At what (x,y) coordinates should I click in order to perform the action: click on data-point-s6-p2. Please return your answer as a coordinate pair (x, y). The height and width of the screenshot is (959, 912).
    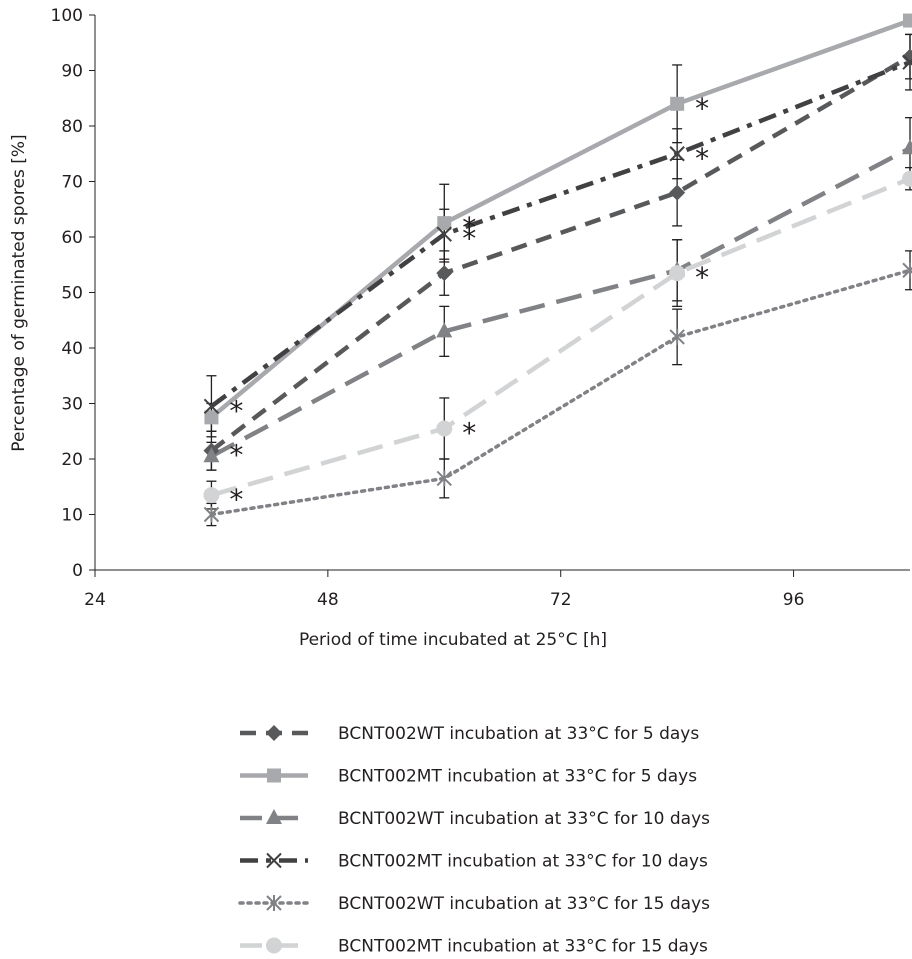
    Looking at the image, I should click on (444, 428).